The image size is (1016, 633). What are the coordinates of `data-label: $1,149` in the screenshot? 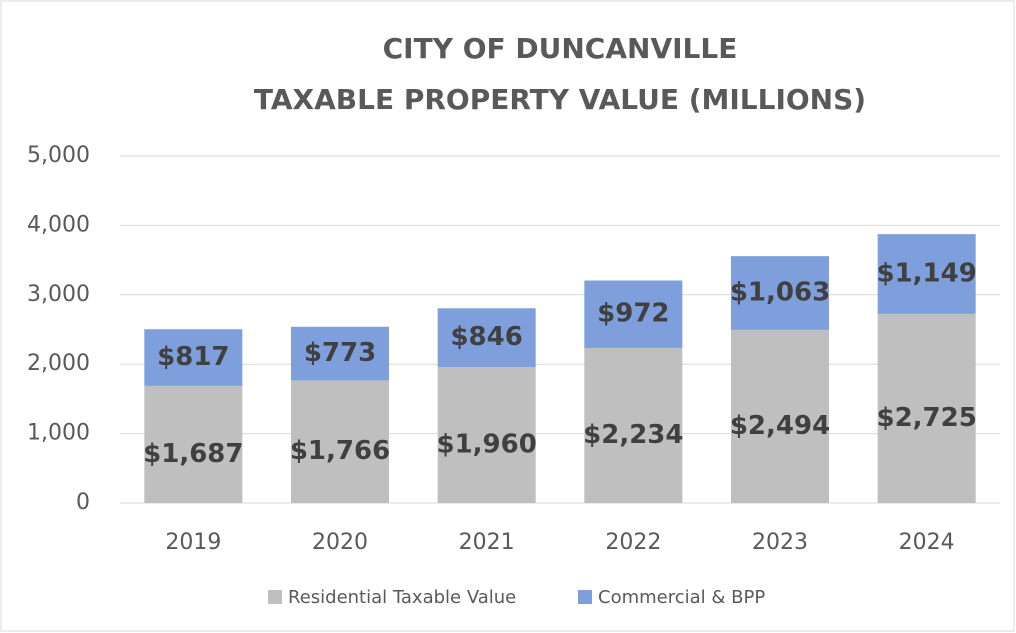 It's located at (926, 274).